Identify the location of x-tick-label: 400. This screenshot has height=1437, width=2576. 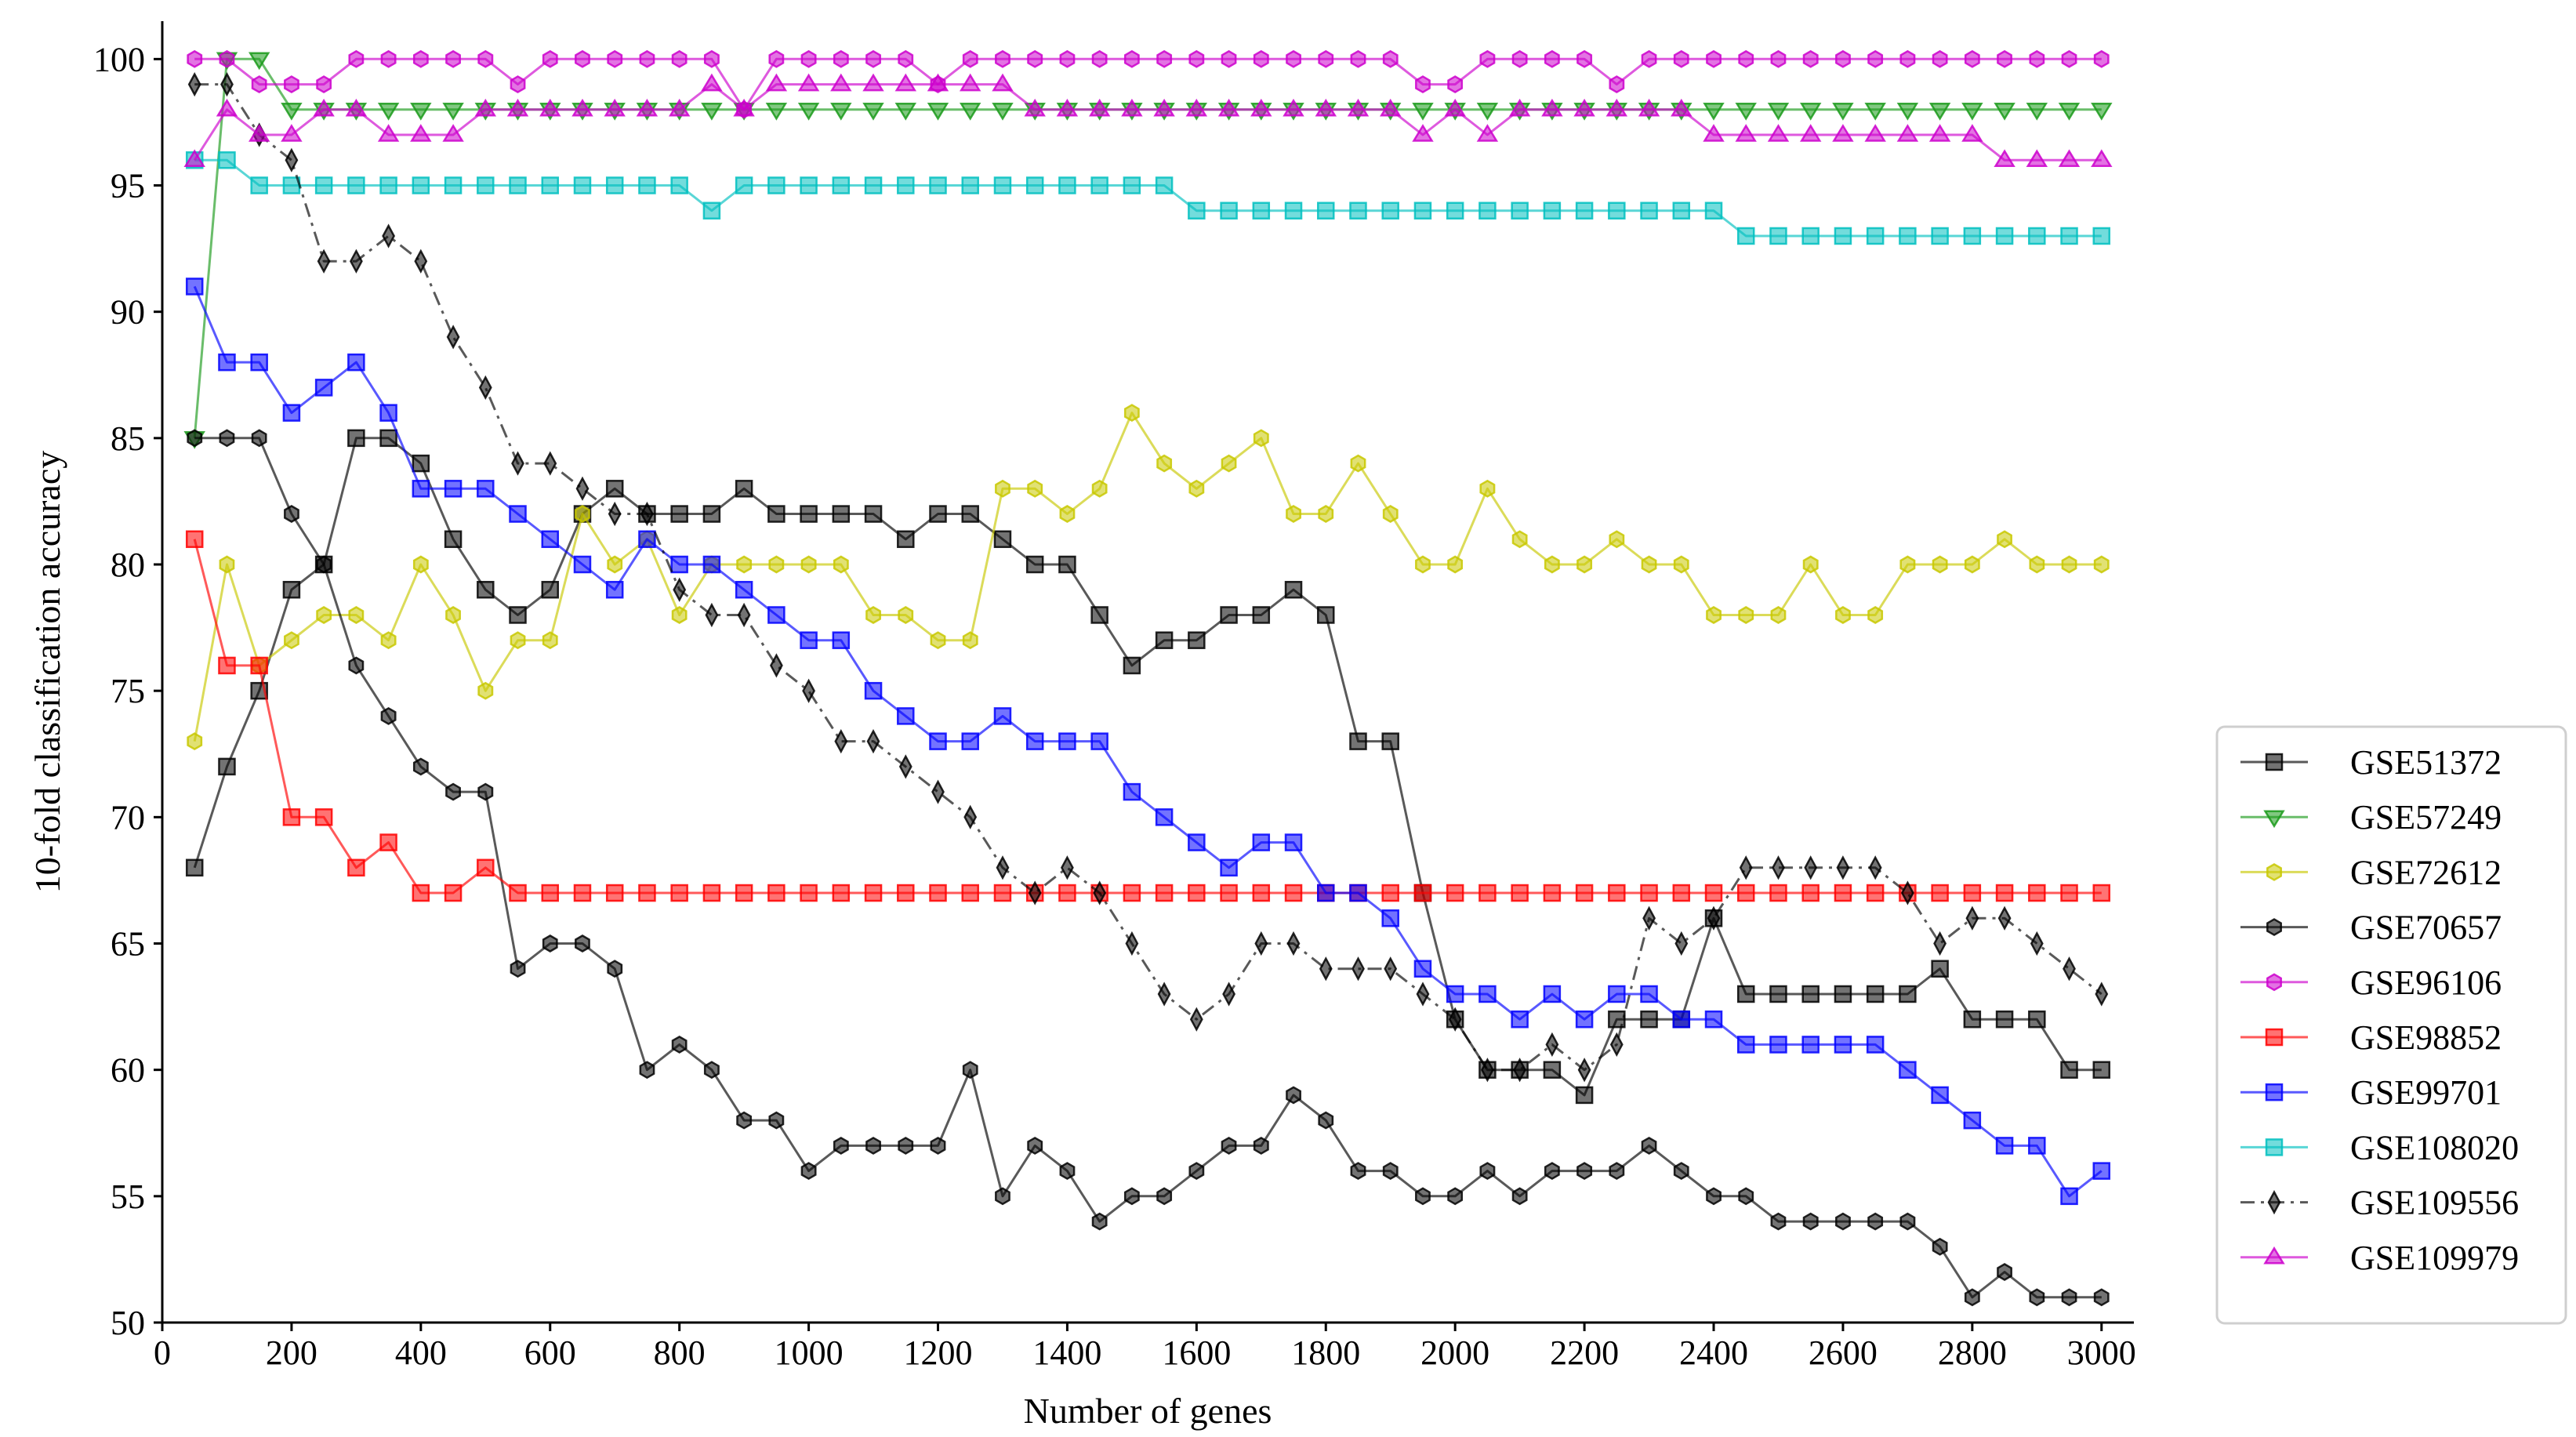
(421, 1353).